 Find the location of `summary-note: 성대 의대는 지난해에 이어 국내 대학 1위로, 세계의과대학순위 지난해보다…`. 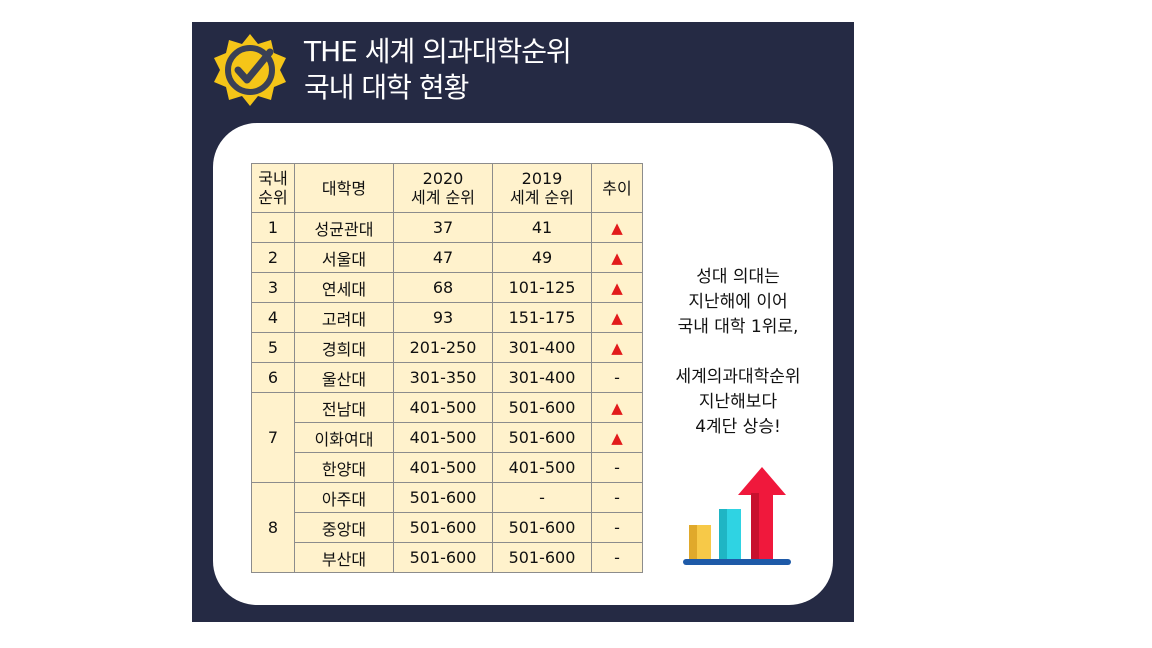

summary-note: 성대 의대는 지난해에 이어 국내 대학 1위로, 세계의과대학순위 지난해보다… is located at coordinates (738, 352).